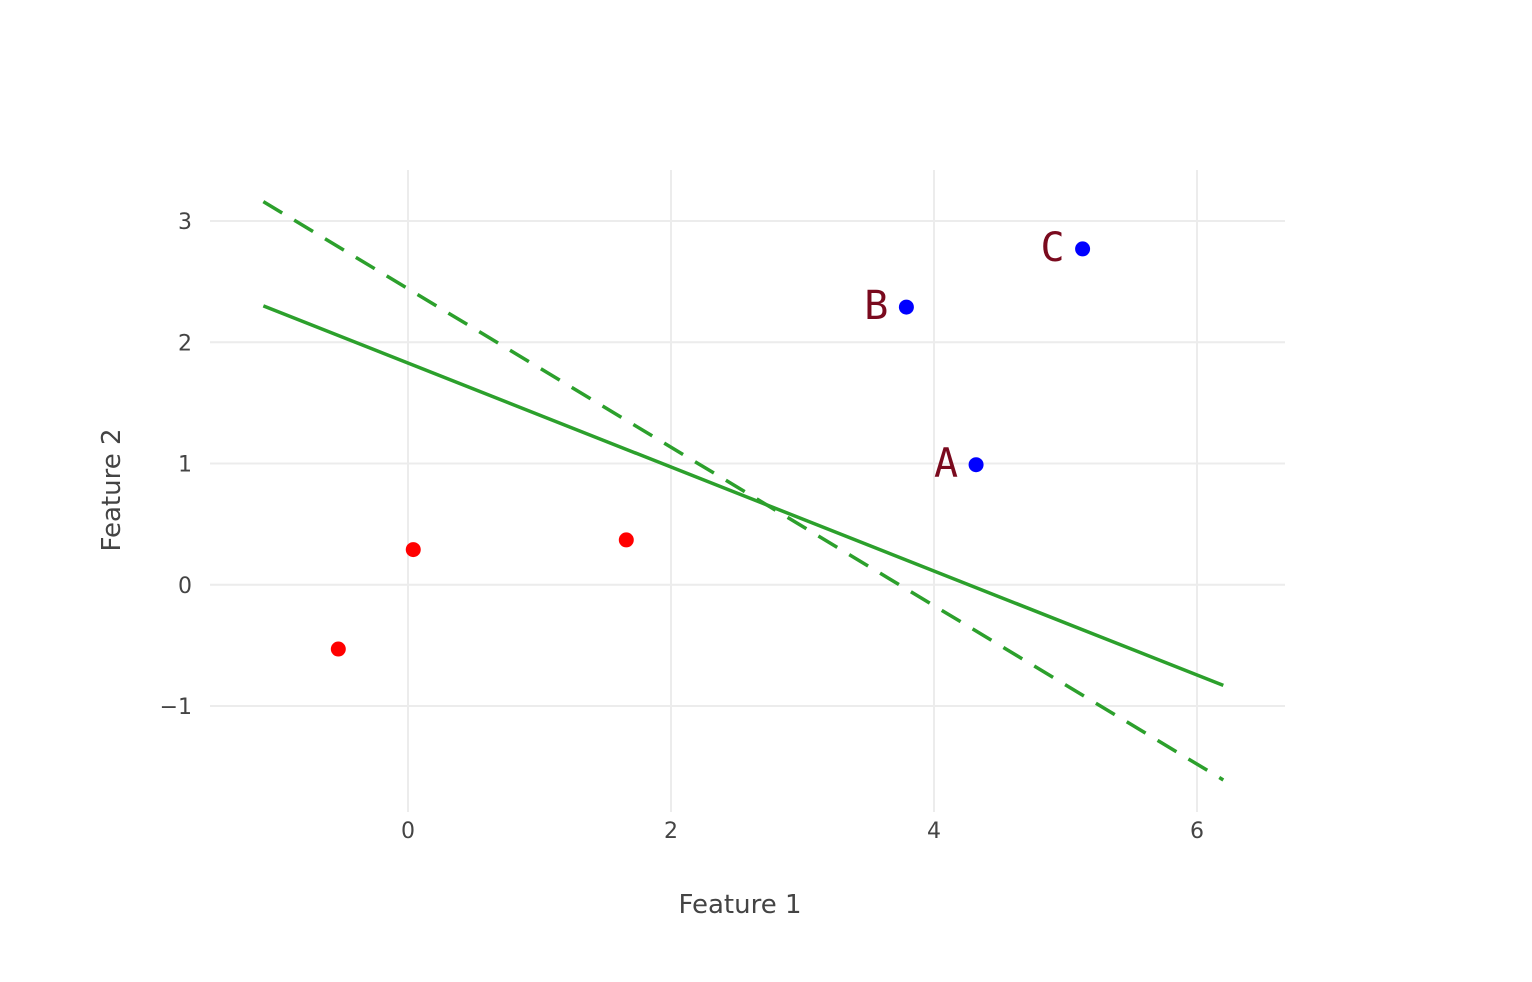 The image size is (1532, 982). What do you see at coordinates (185, 222) in the screenshot?
I see `y-tick-label: 3` at bounding box center [185, 222].